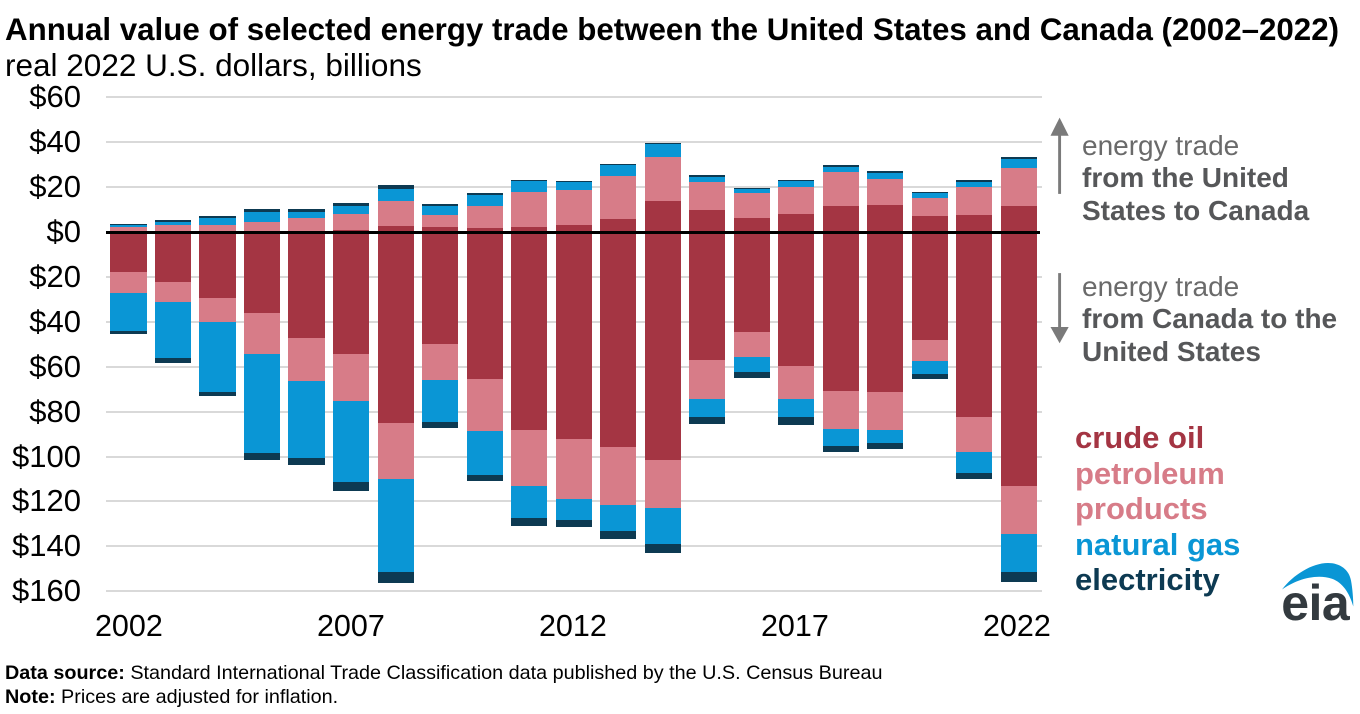  Describe the element at coordinates (1316, 599) in the screenshot. I see `svg-text: eia` at that location.